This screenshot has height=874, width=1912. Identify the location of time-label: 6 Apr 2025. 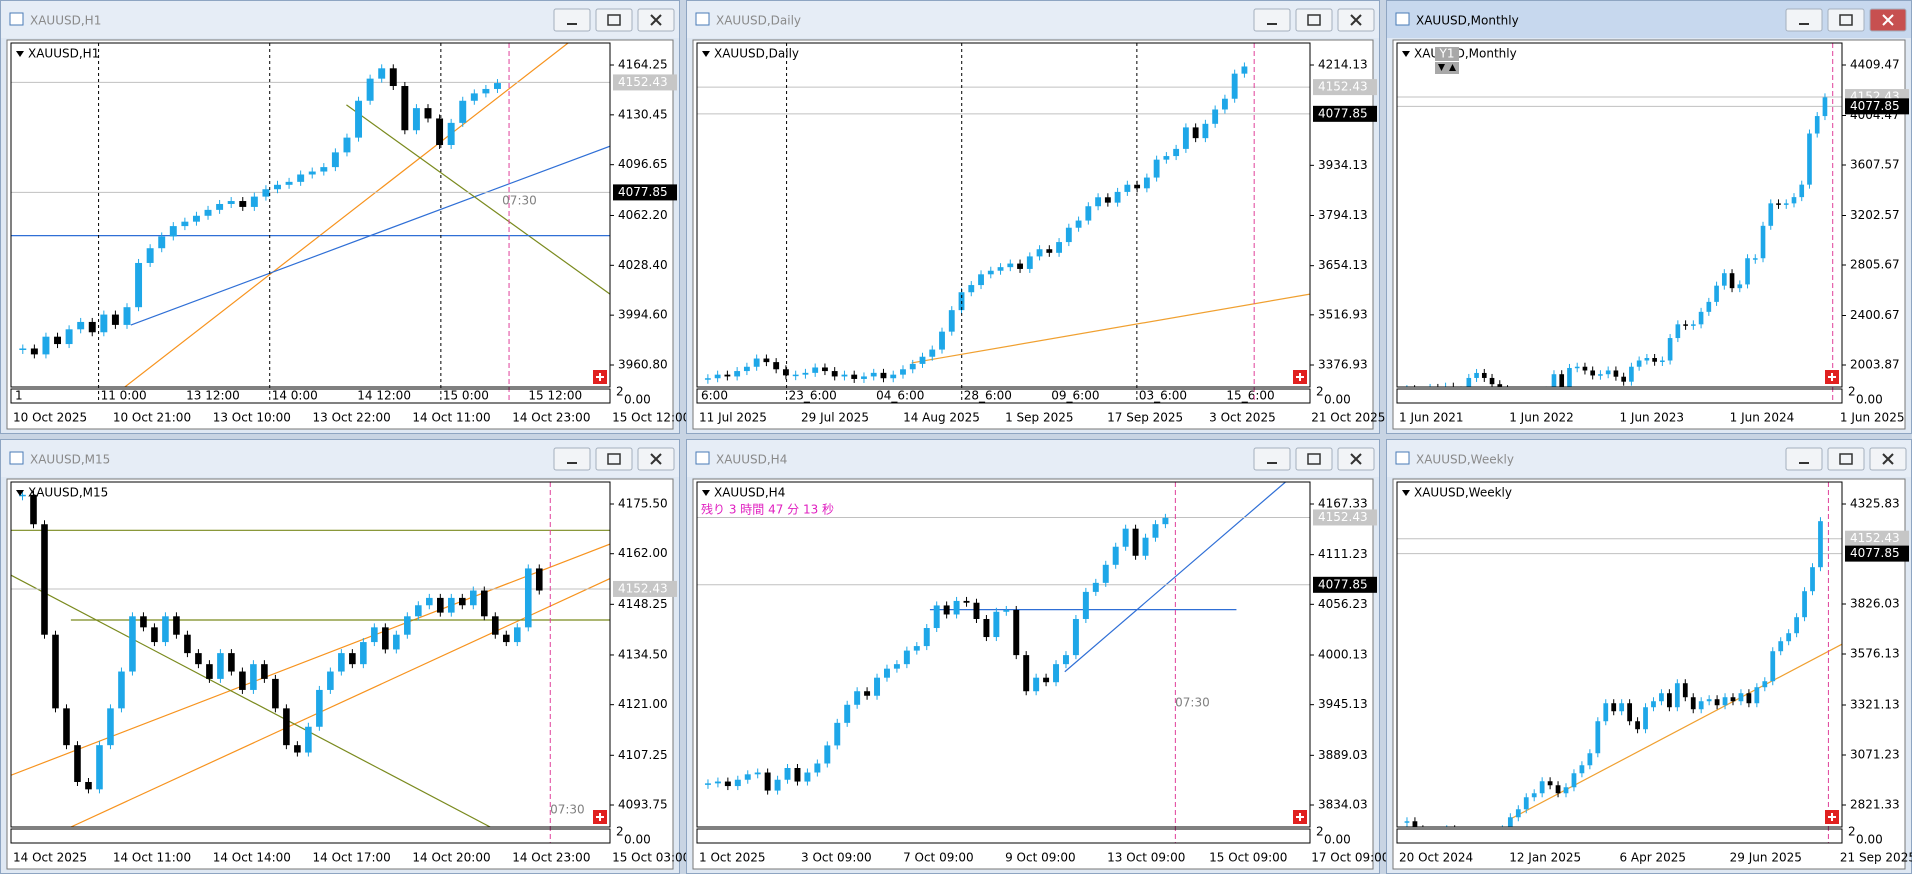
(1652, 858).